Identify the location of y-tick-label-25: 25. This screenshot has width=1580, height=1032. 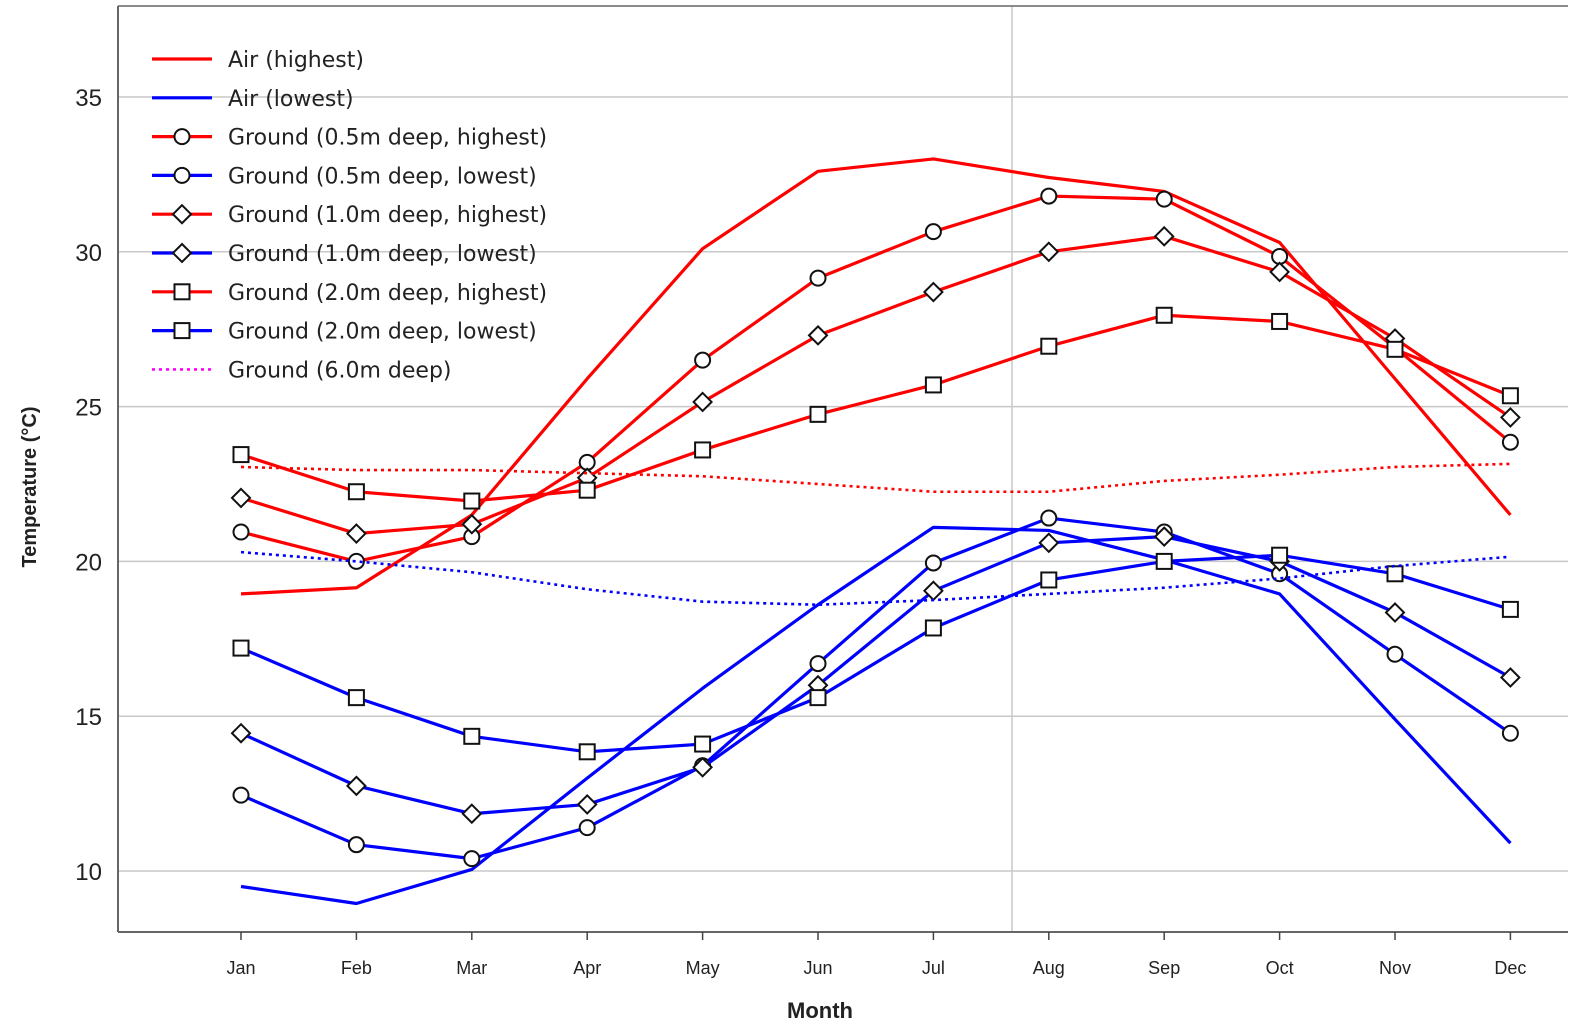
(88, 408).